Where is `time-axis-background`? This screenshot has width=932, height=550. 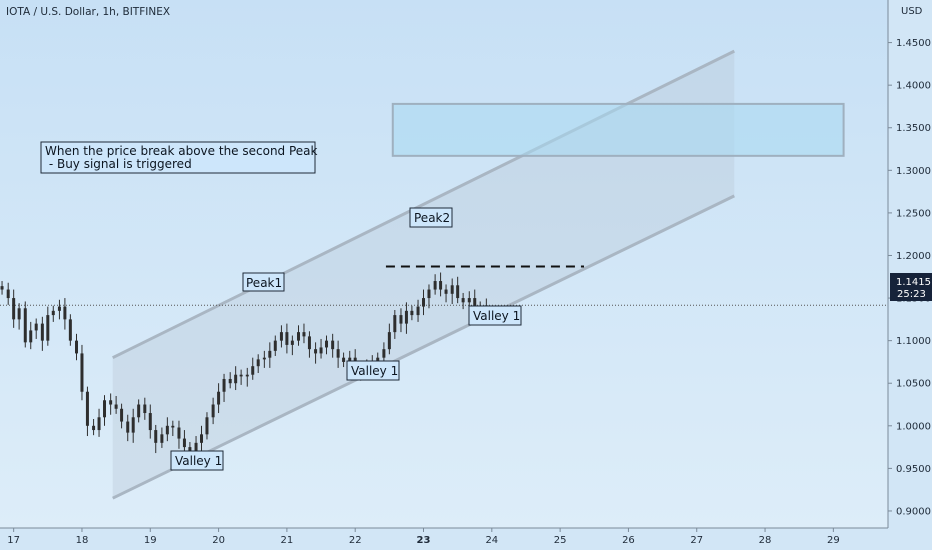
time-axis-background is located at coordinates (444, 539).